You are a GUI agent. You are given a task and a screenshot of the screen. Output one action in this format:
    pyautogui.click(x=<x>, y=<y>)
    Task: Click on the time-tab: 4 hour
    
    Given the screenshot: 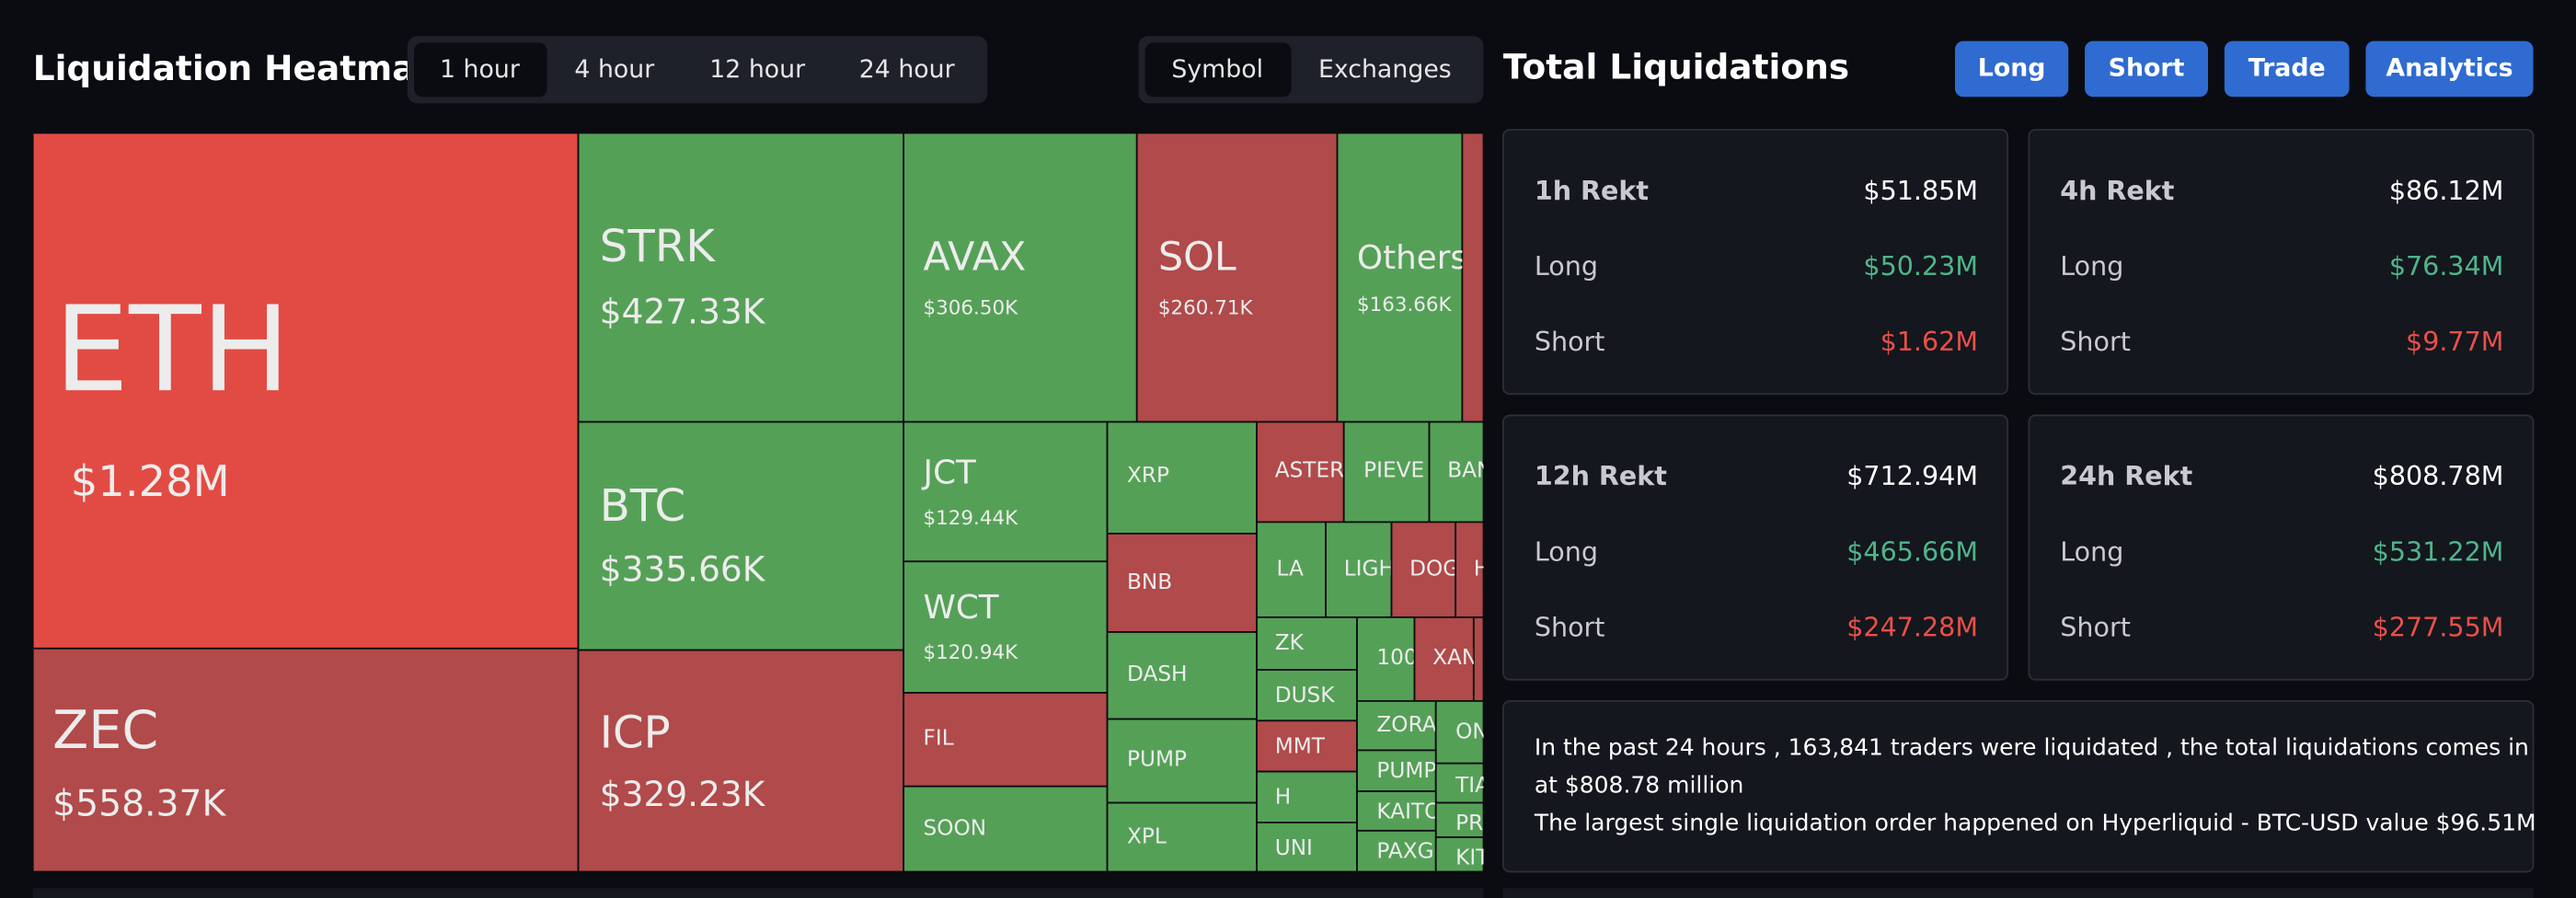 What is the action you would take?
    pyautogui.click(x=614, y=69)
    